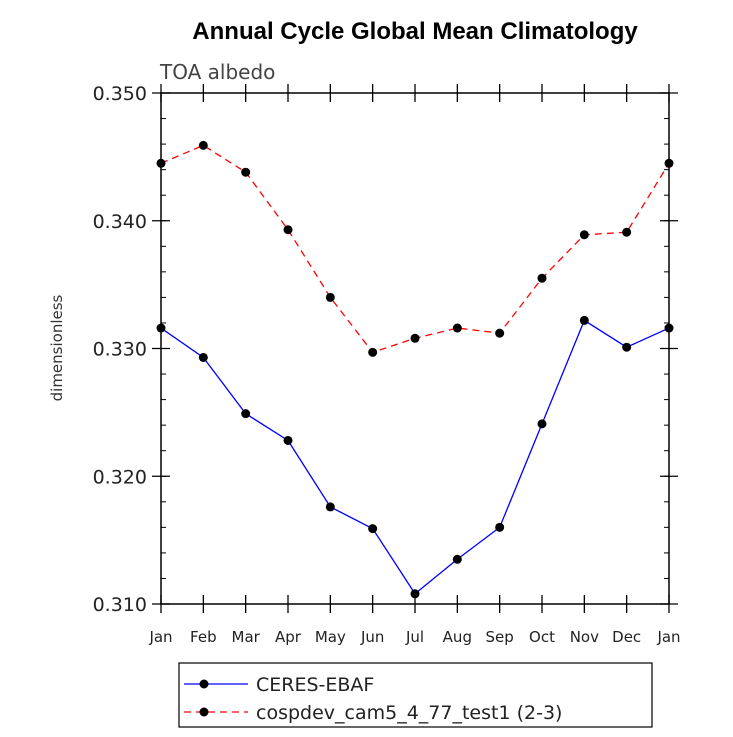 Image resolution: width=733 pixels, height=737 pixels. Describe the element at coordinates (315, 685) in the screenshot. I see `legend-label-1: CERES-EBAF` at that location.